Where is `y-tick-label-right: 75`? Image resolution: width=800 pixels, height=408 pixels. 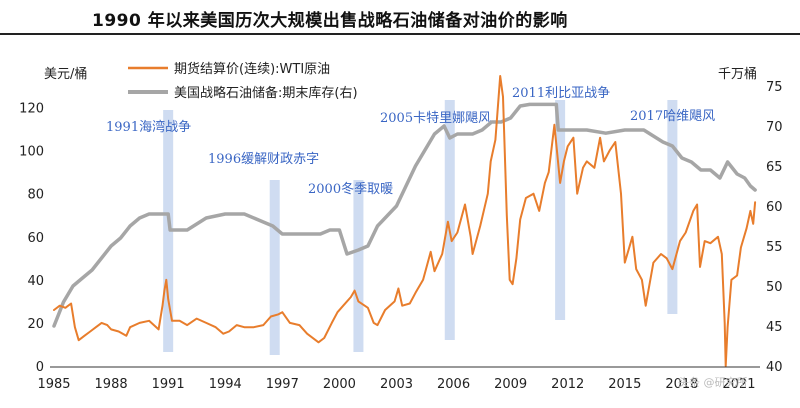 y-tick-label-right: 75 is located at coordinates (774, 87).